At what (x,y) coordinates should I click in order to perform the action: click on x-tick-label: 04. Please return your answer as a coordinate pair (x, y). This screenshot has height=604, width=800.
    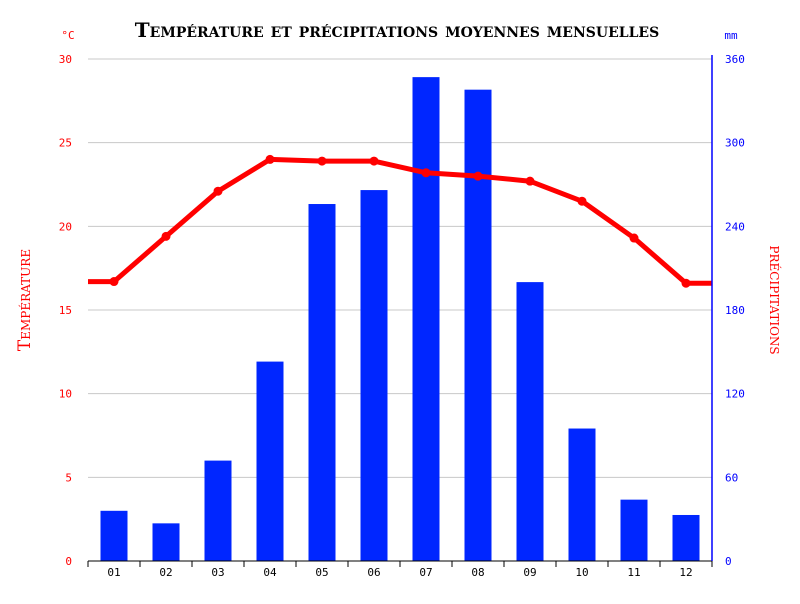
    Looking at the image, I should click on (270, 572).